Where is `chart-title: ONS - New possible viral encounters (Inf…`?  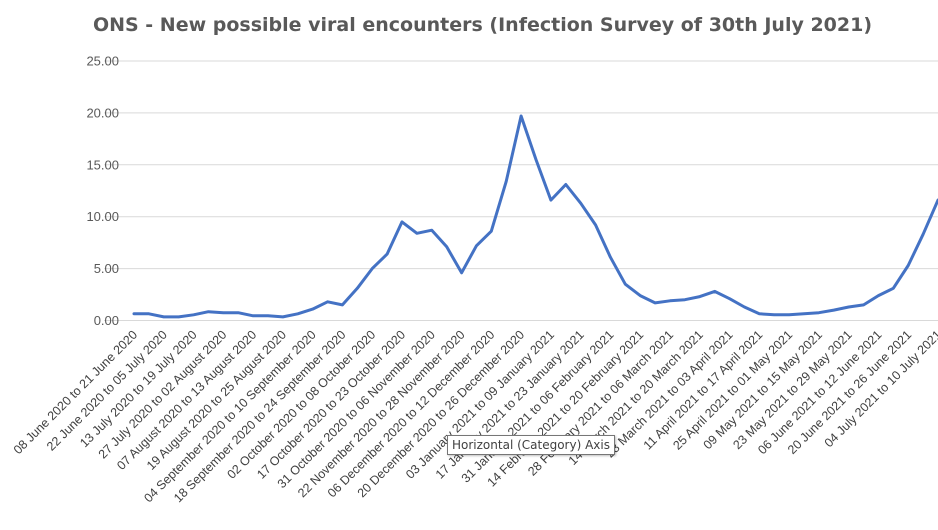 chart-title: ONS - New possible viral encounters (Inf… is located at coordinates (482, 25).